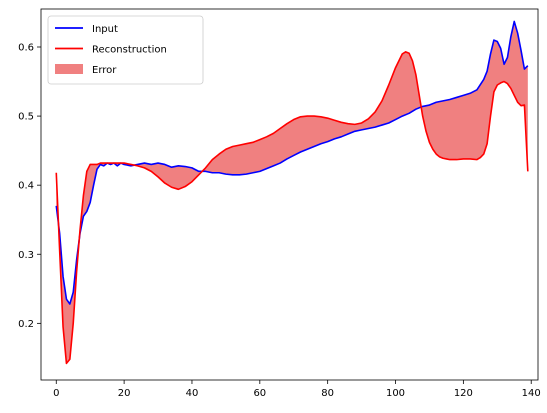 The image size is (547, 413). Describe the element at coordinates (395, 393) in the screenshot. I see `x-tick-label: 100` at that location.